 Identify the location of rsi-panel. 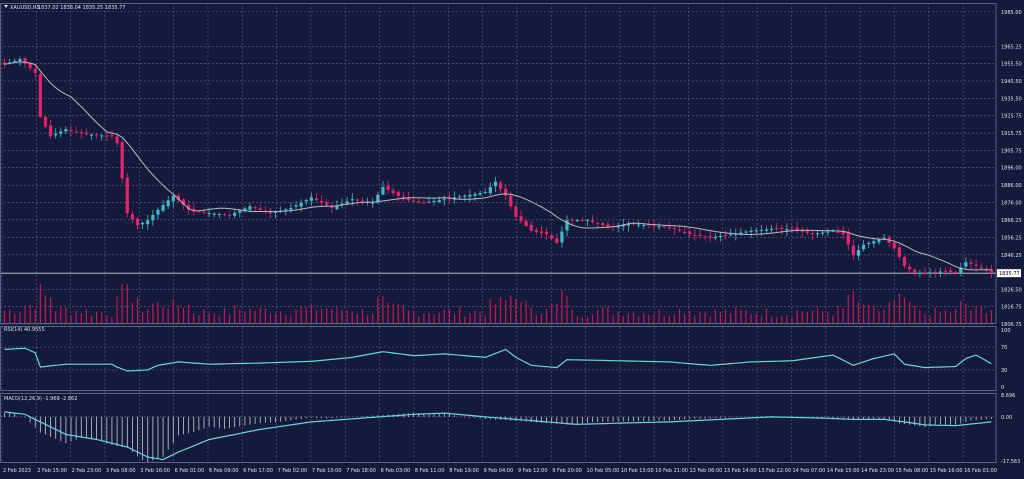
(498, 359).